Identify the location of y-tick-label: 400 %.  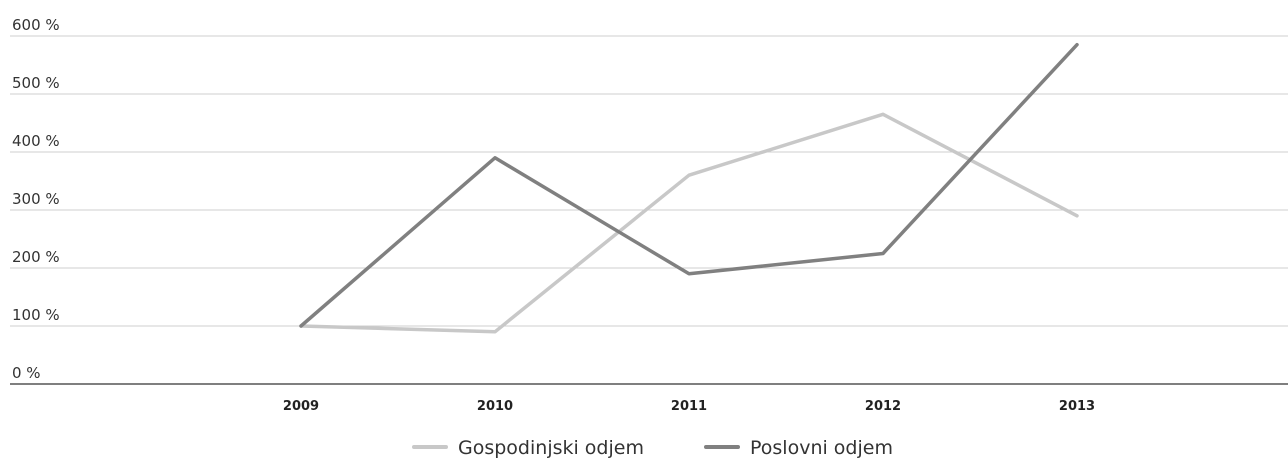
(36, 141).